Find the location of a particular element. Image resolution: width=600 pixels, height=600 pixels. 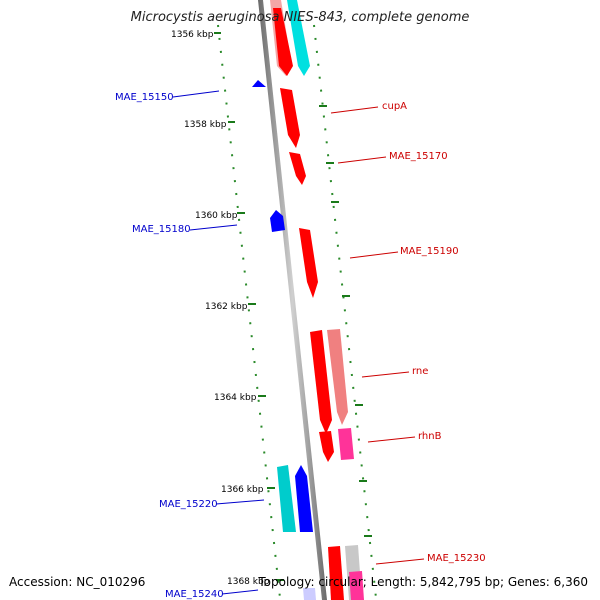

gene-top-cyan is located at coordinates (298, 38).